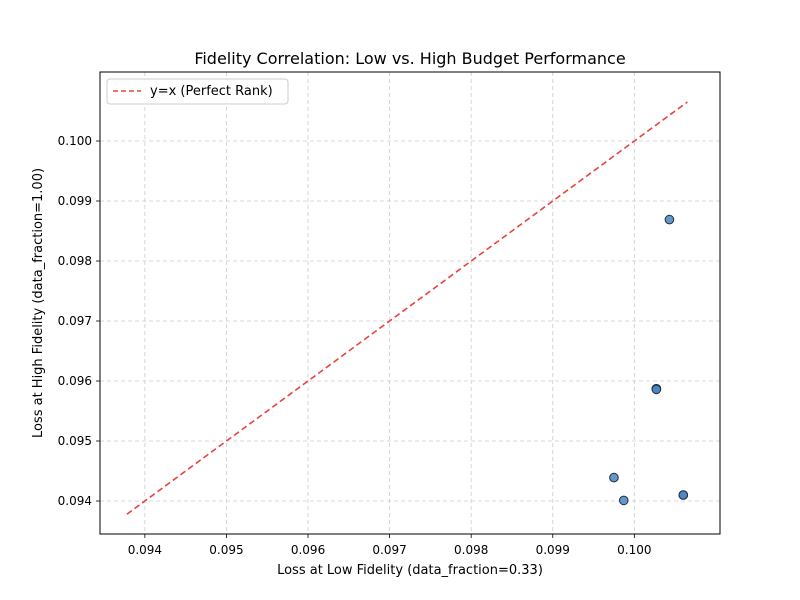 The image size is (800, 600). What do you see at coordinates (75, 501) in the screenshot?
I see `y-tick-label: 0.094` at bounding box center [75, 501].